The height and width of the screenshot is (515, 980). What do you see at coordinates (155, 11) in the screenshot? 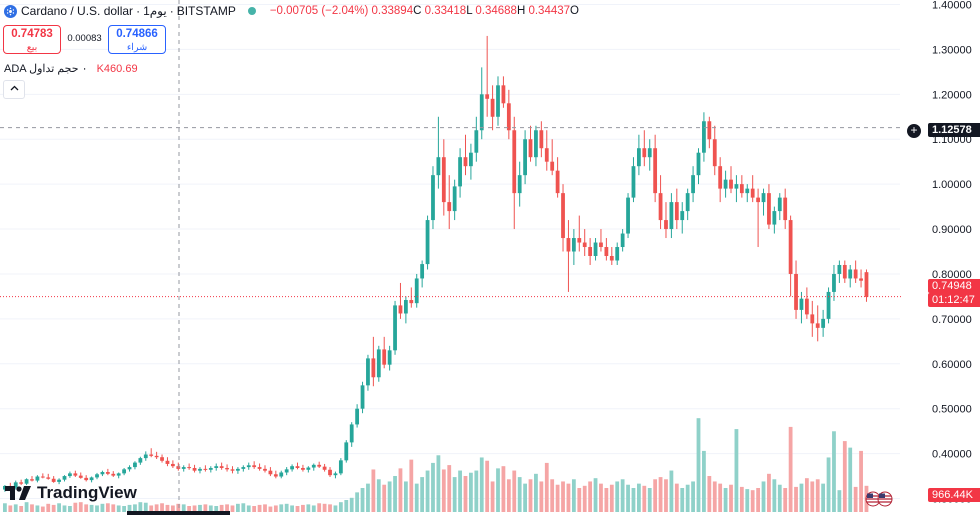
I see `interval-label: 1يوم` at bounding box center [155, 11].